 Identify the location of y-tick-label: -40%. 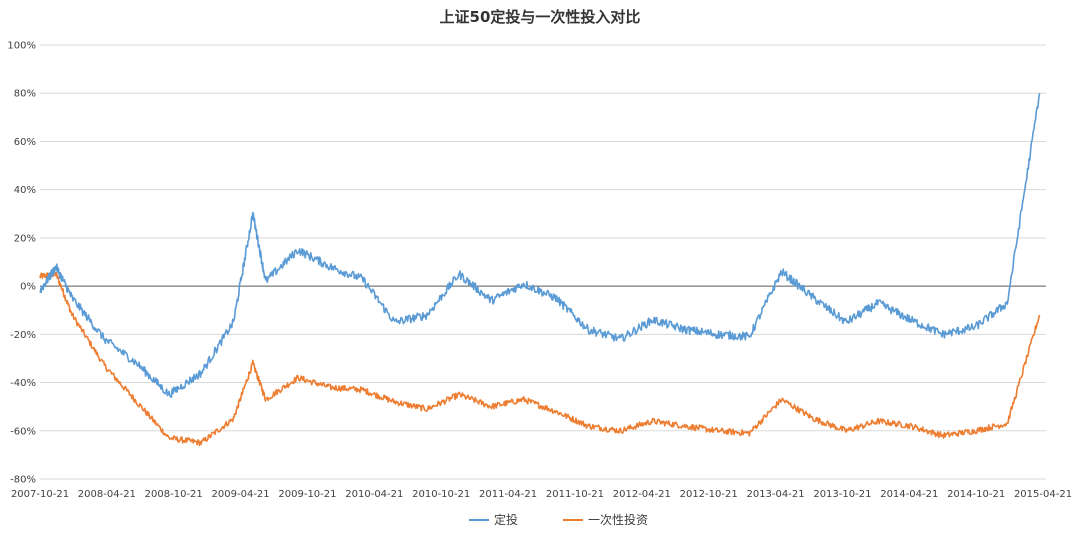
(23, 383).